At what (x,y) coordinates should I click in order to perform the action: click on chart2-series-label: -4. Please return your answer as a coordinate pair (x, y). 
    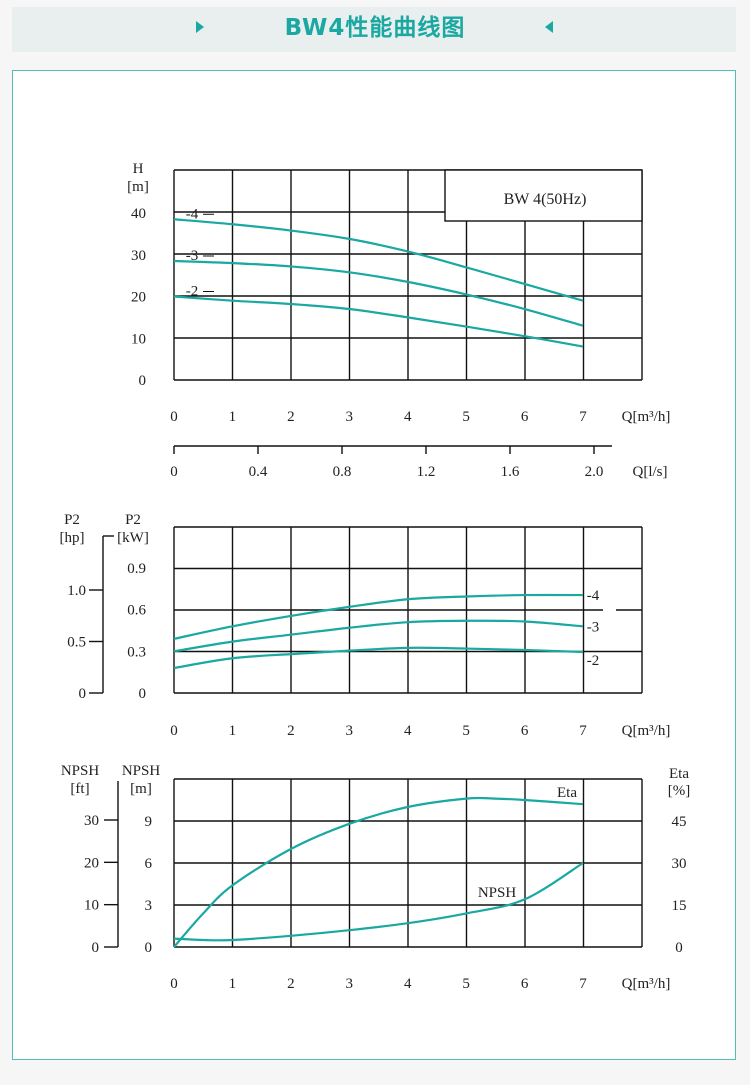
    Looking at the image, I should click on (593, 596).